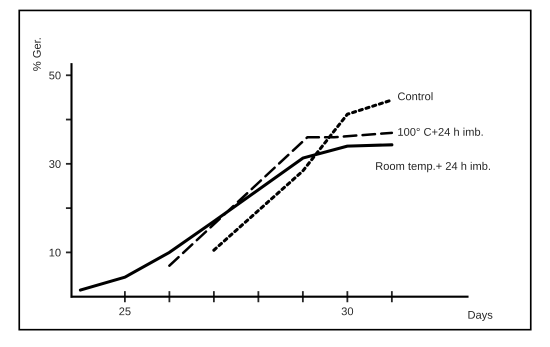 This screenshot has height=347, width=550. What do you see at coordinates (415, 96) in the screenshot?
I see `series-label: Control` at bounding box center [415, 96].